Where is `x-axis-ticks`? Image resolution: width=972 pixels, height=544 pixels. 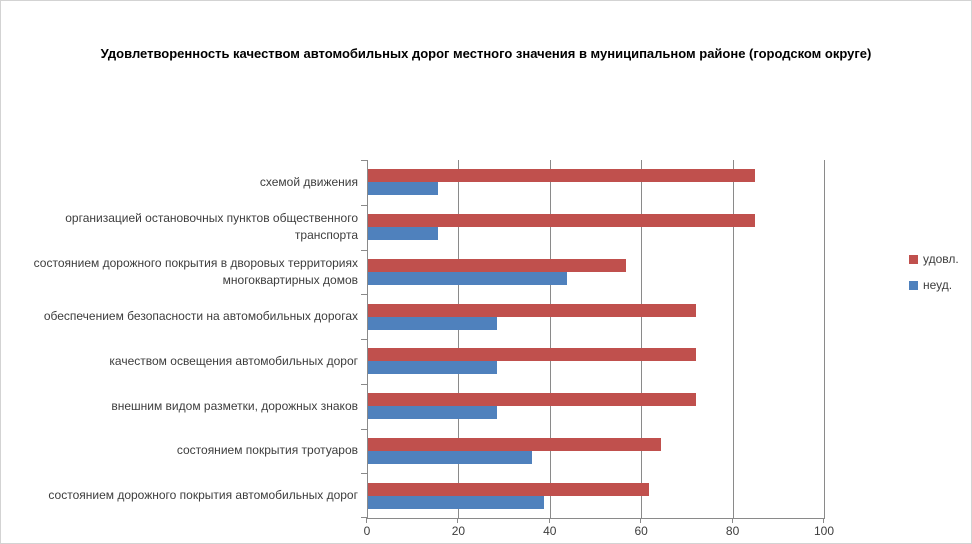
x-axis-ticks is located at coordinates (595, 520).